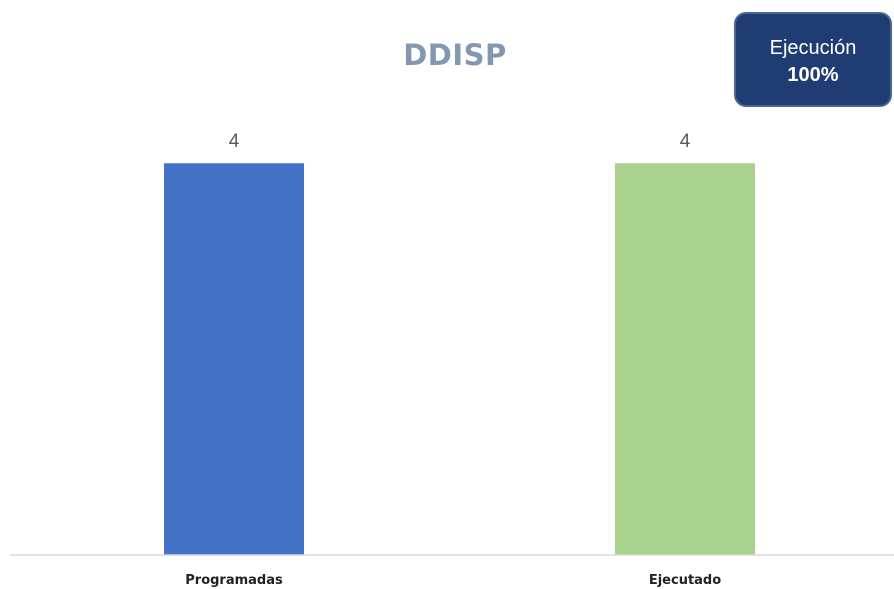  Describe the element at coordinates (813, 48) in the screenshot. I see `execution-badge-label: Ejecución` at that location.